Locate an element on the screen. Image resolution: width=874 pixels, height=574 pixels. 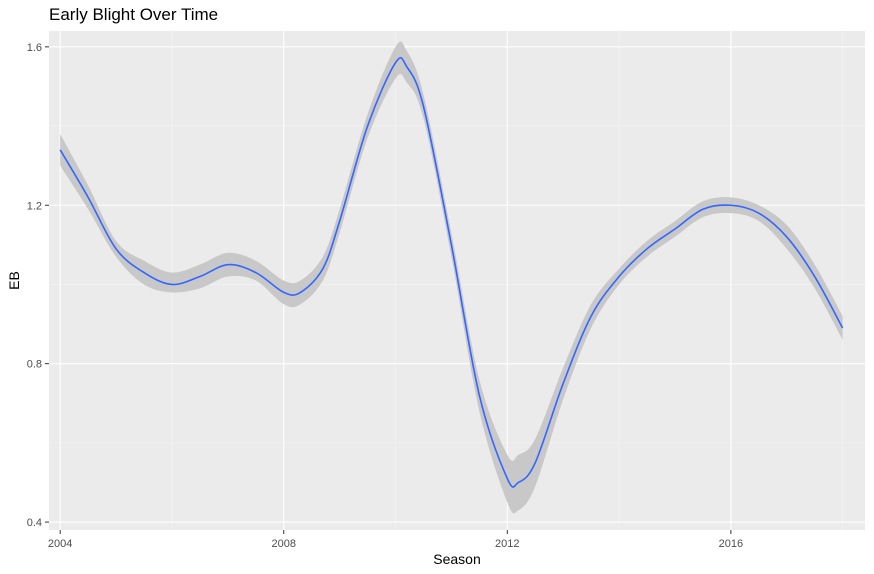
x-axis: 2004 2008 2012 2016 is located at coordinates (395, 540).